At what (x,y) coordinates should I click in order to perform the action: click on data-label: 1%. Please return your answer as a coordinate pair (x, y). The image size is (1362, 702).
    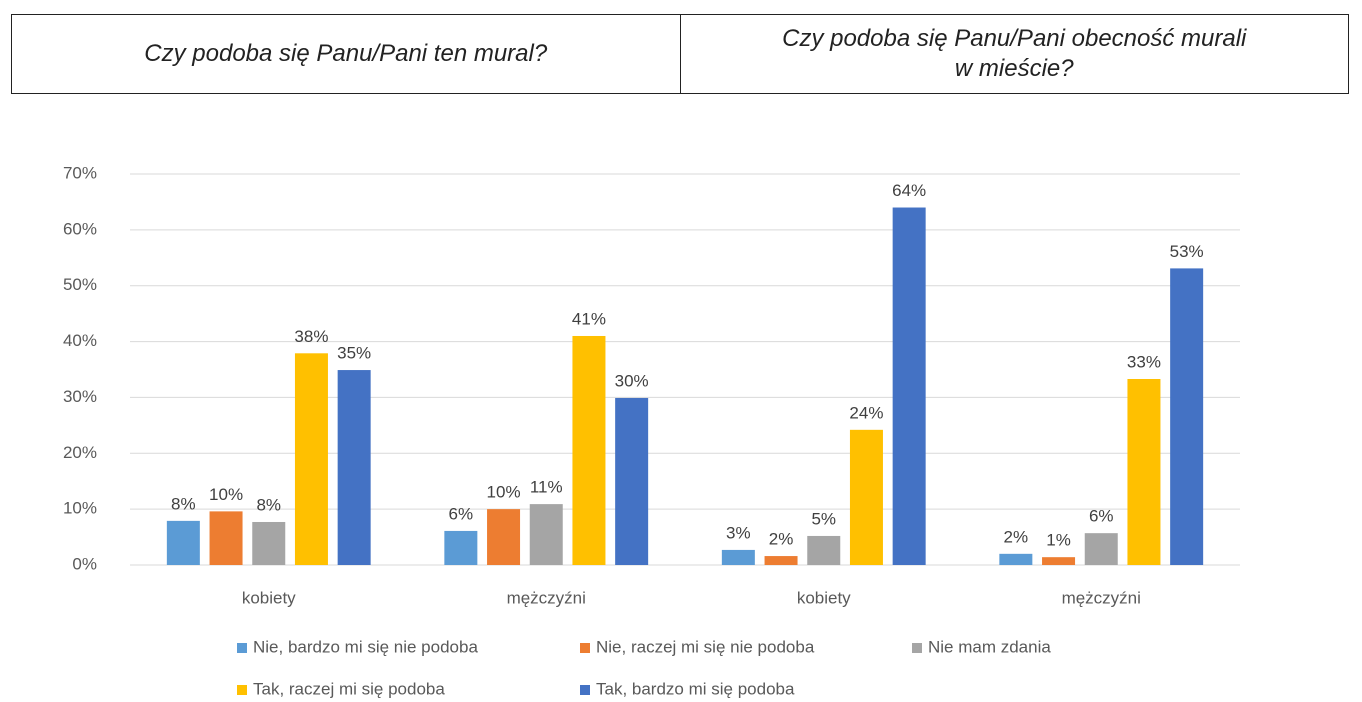
    Looking at the image, I should click on (1058, 540).